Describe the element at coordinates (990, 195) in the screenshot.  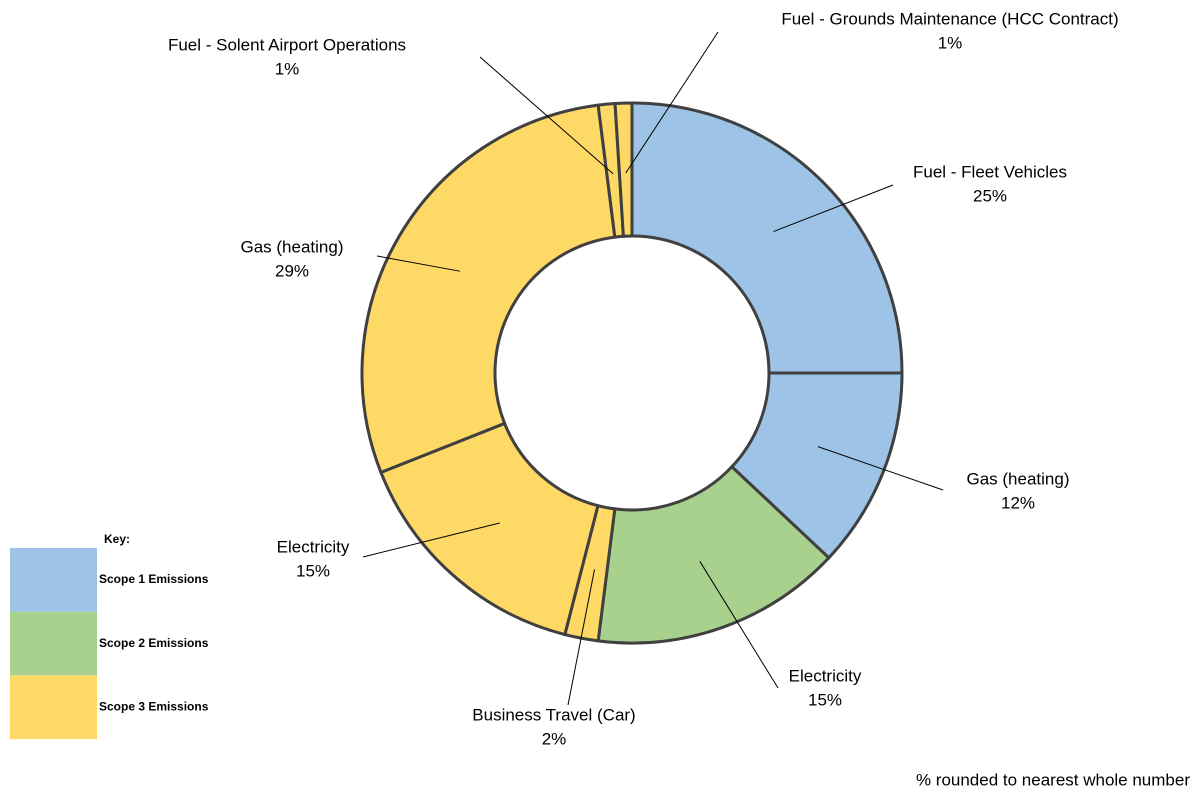
I see `value-label: 25%` at that location.